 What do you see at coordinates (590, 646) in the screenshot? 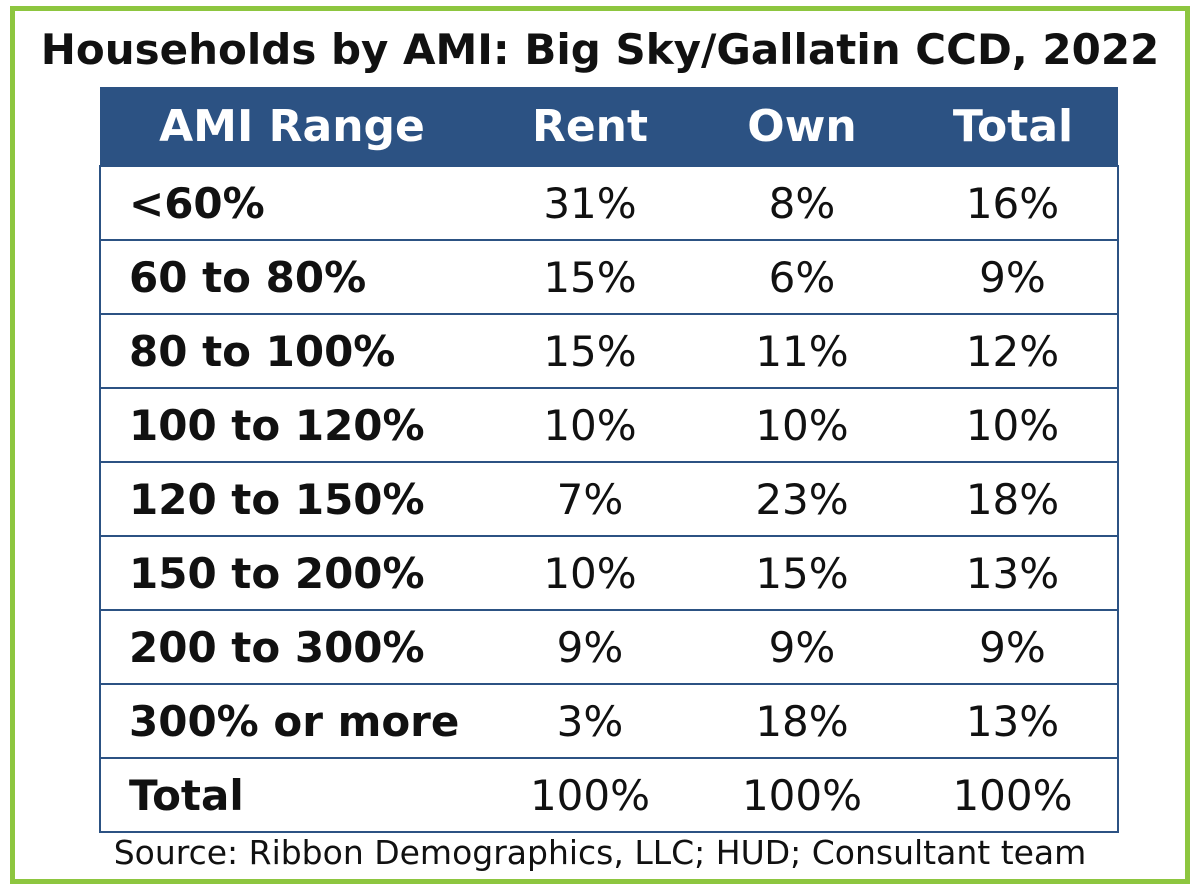
I see `rent-cell: 9%` at bounding box center [590, 646].